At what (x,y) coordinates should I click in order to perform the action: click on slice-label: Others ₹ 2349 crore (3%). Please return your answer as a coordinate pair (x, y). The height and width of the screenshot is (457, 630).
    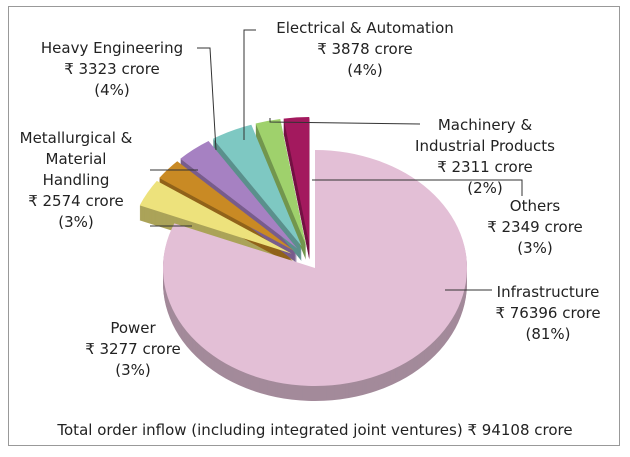
    Looking at the image, I should click on (535, 227).